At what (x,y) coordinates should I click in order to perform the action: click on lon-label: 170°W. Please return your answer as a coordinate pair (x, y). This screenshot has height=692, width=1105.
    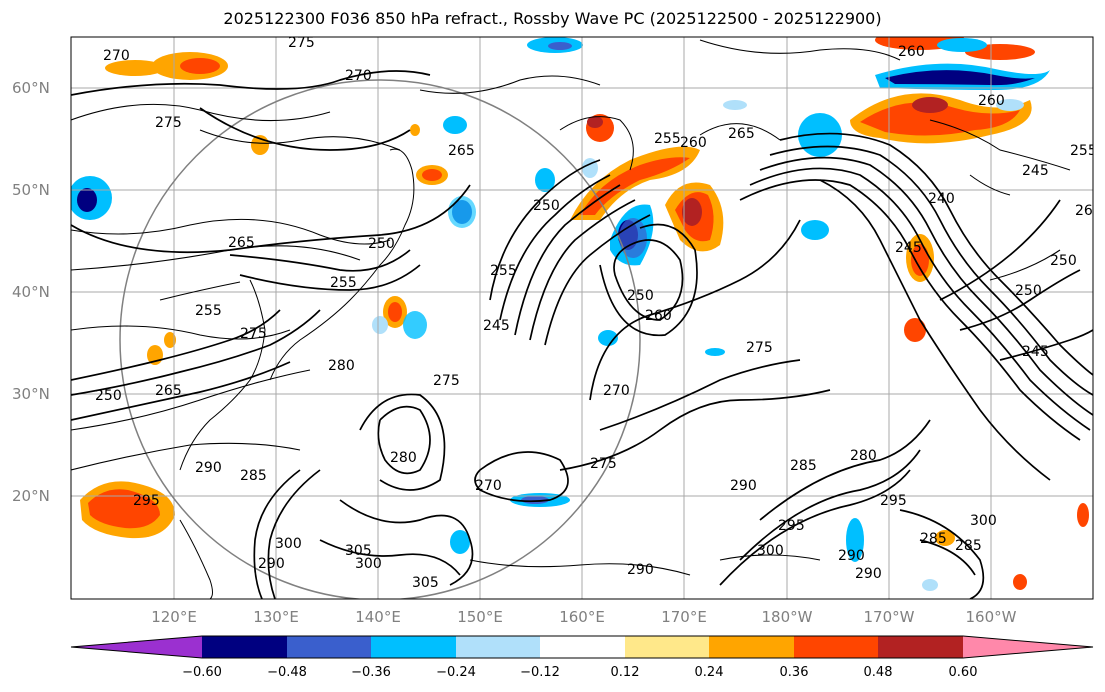
    Looking at the image, I should click on (889, 617).